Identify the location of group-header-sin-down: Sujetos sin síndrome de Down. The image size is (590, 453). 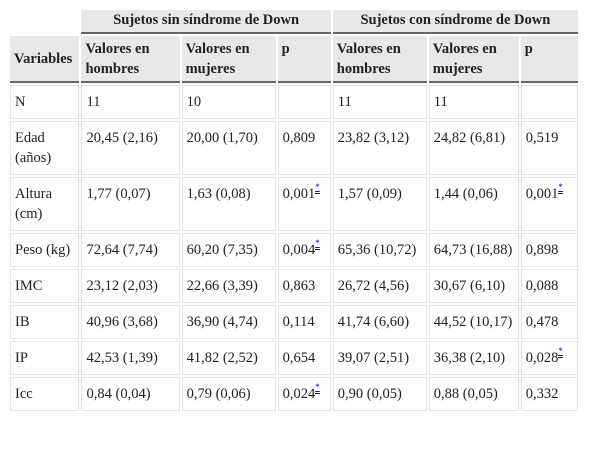
(206, 22).